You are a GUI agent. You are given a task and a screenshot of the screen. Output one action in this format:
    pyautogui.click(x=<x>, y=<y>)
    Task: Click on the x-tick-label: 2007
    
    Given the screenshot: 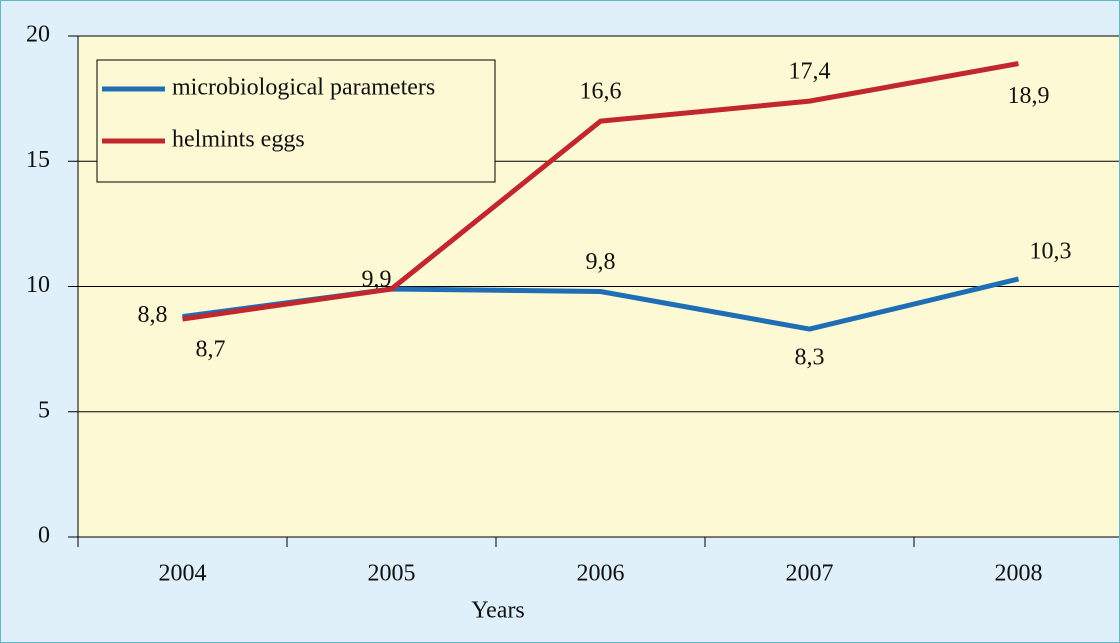 What is the action you would take?
    pyautogui.click(x=810, y=574)
    